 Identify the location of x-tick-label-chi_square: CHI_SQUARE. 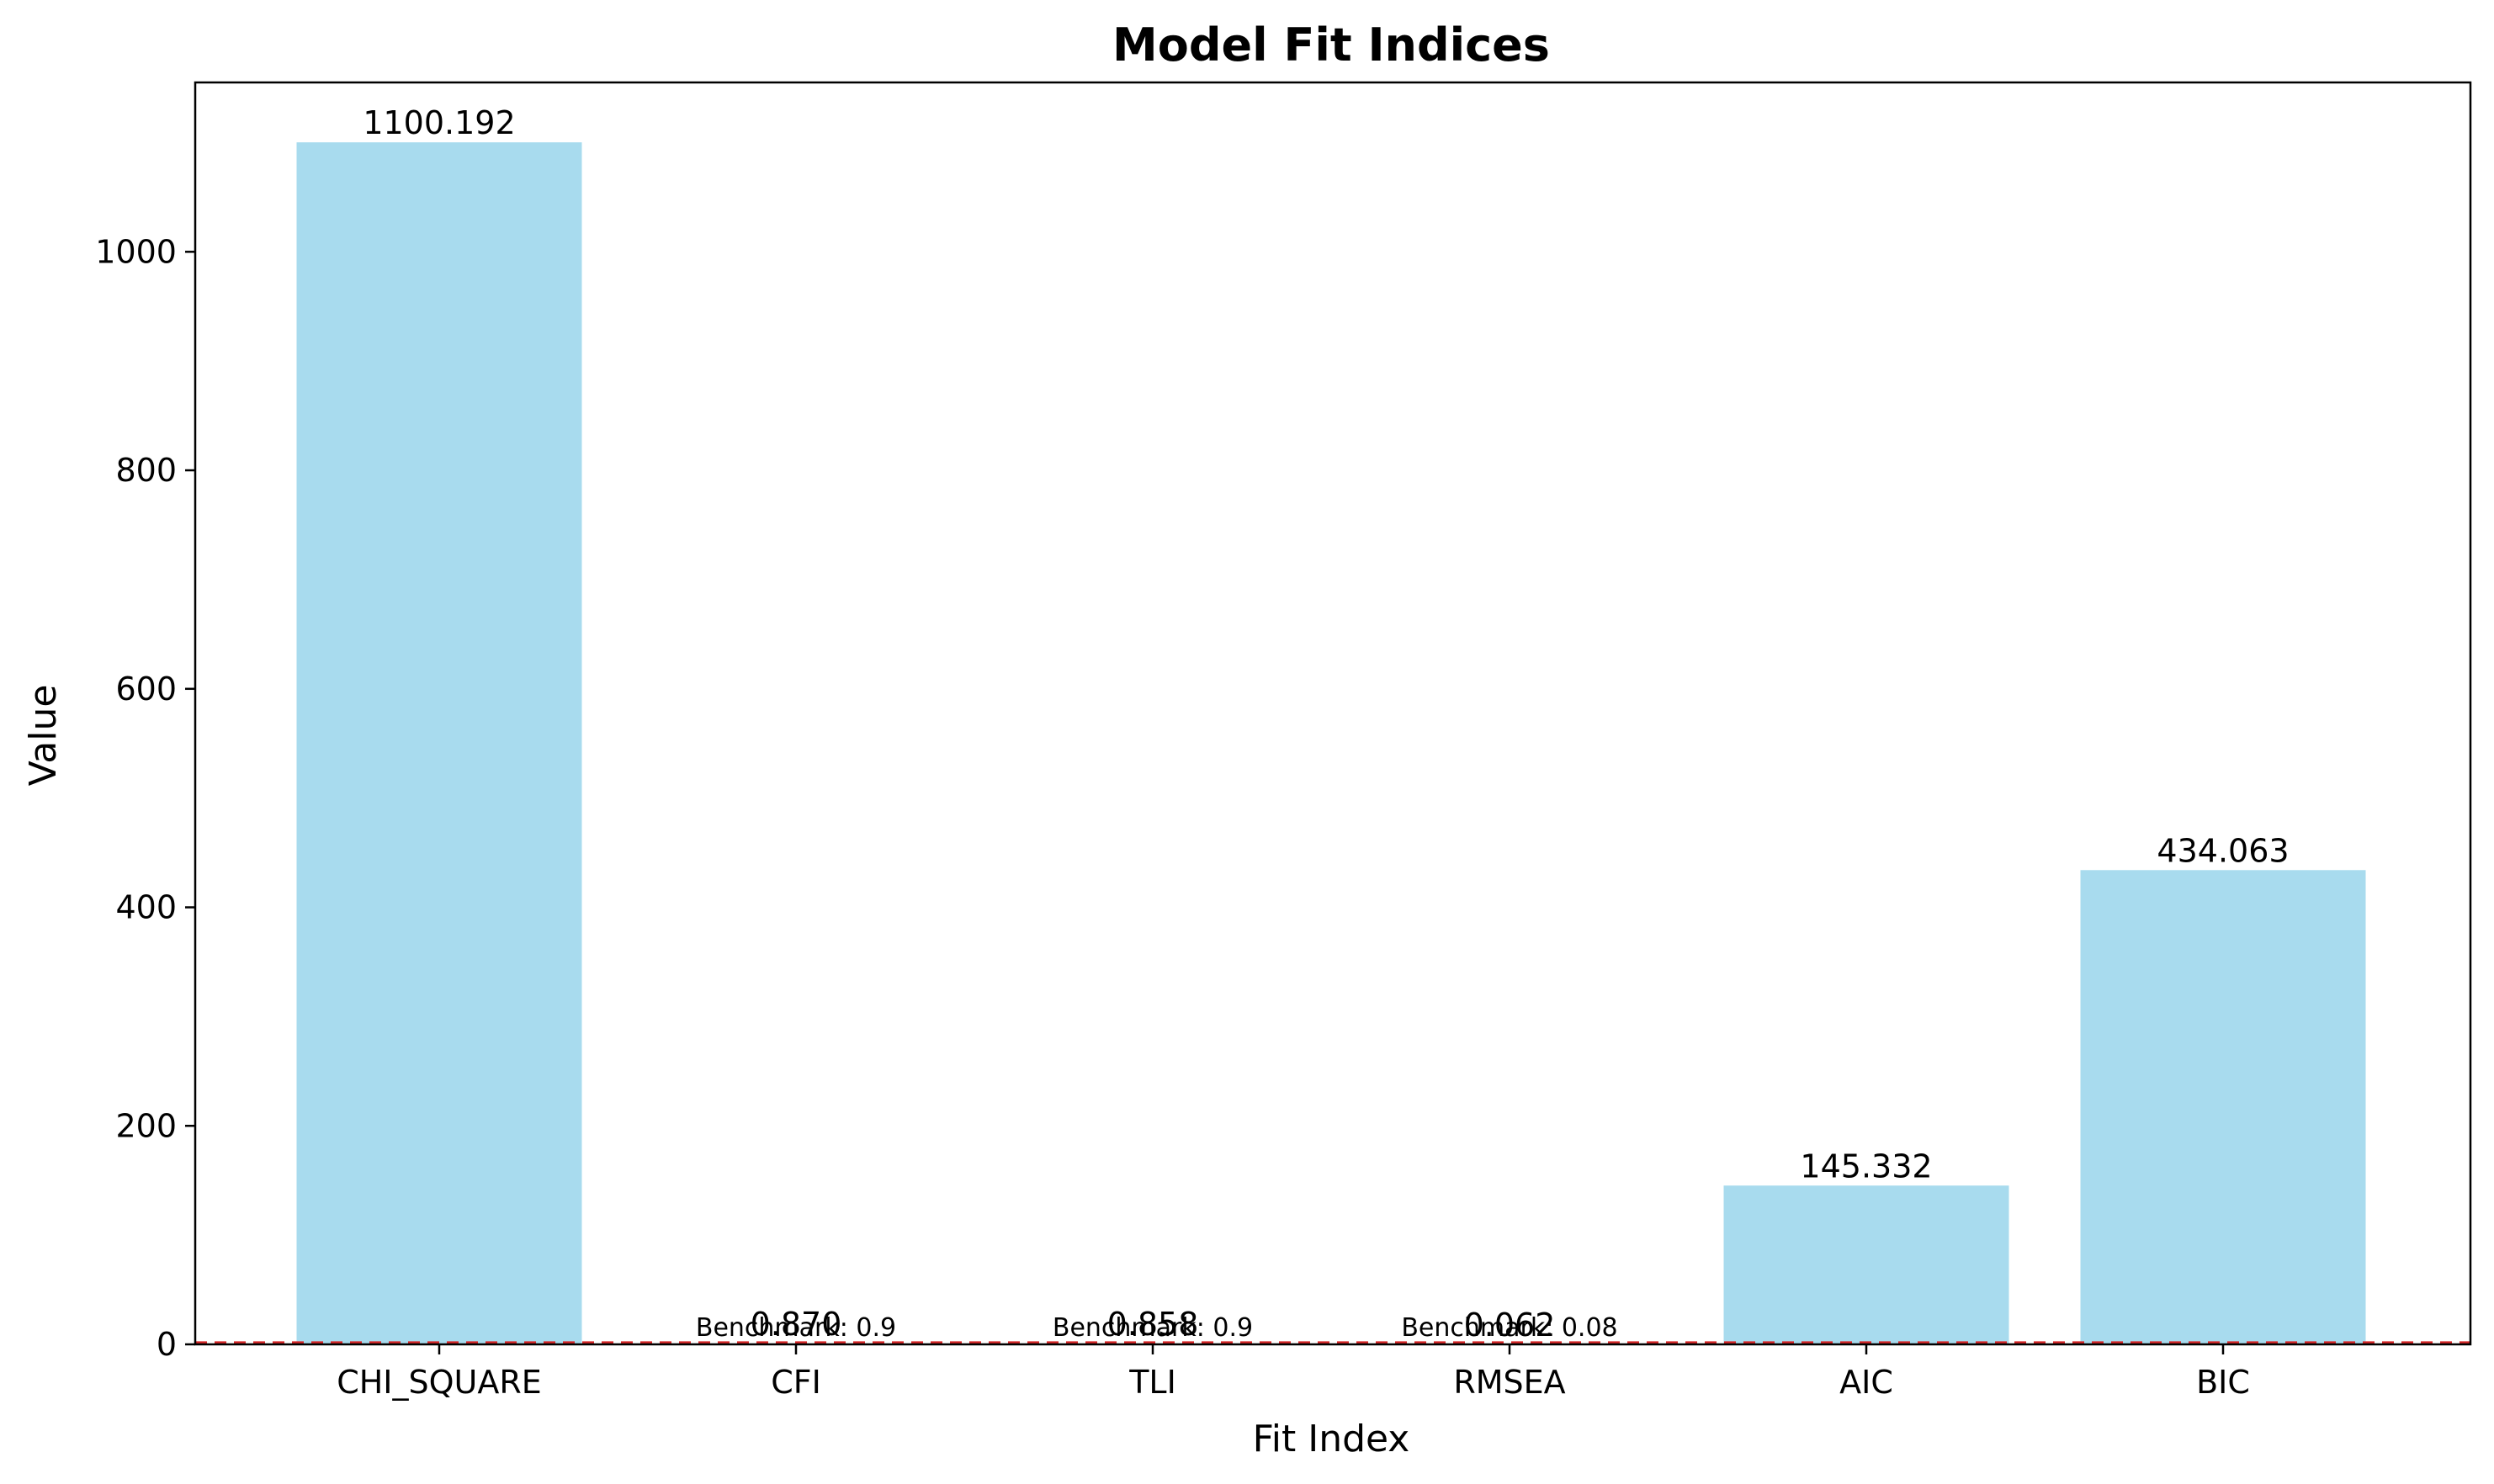
(440, 1382).